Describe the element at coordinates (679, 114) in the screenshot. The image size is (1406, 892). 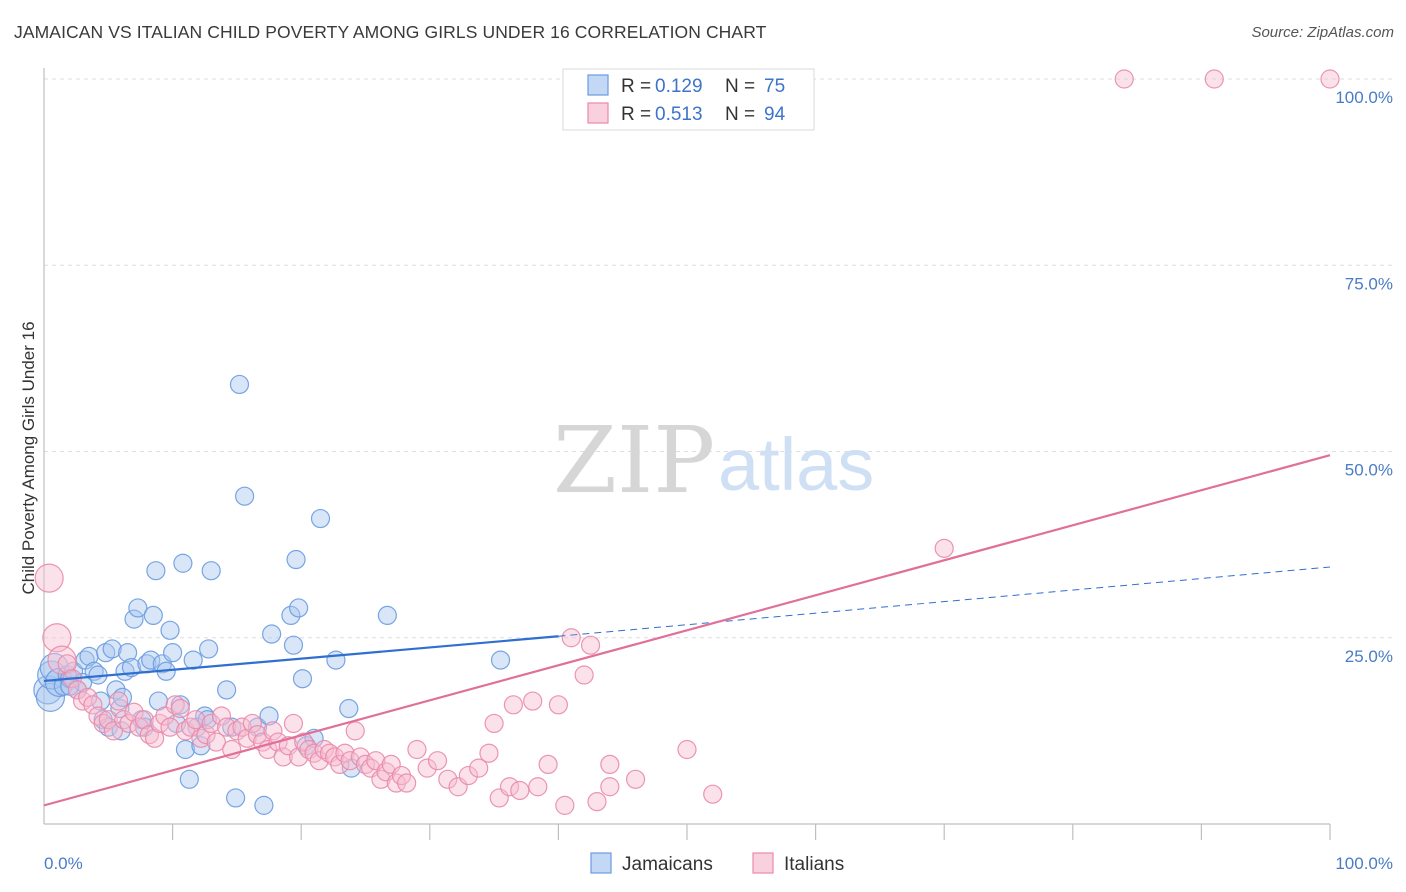
I see `legend-r-value-2: 0.513` at that location.